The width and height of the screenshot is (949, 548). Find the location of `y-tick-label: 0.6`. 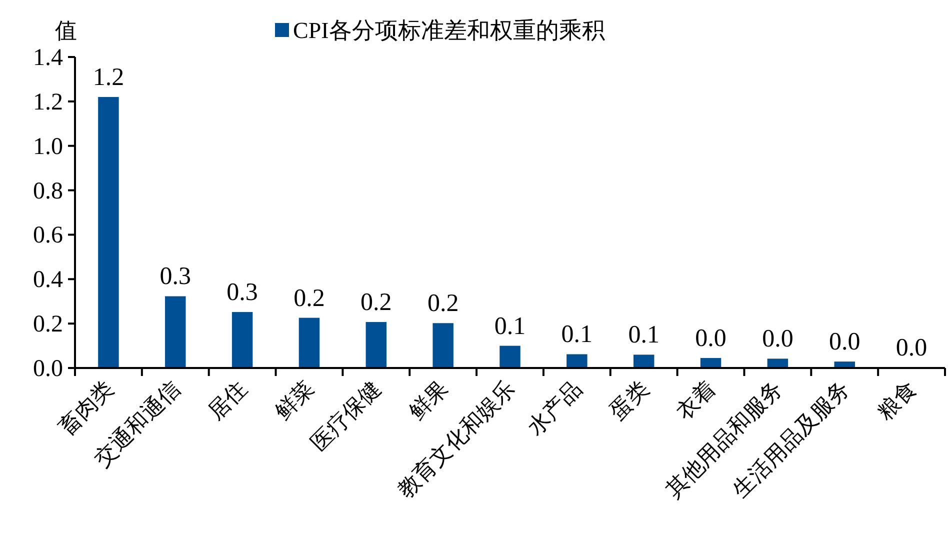

y-tick-label: 0.6 is located at coordinates (48, 235).